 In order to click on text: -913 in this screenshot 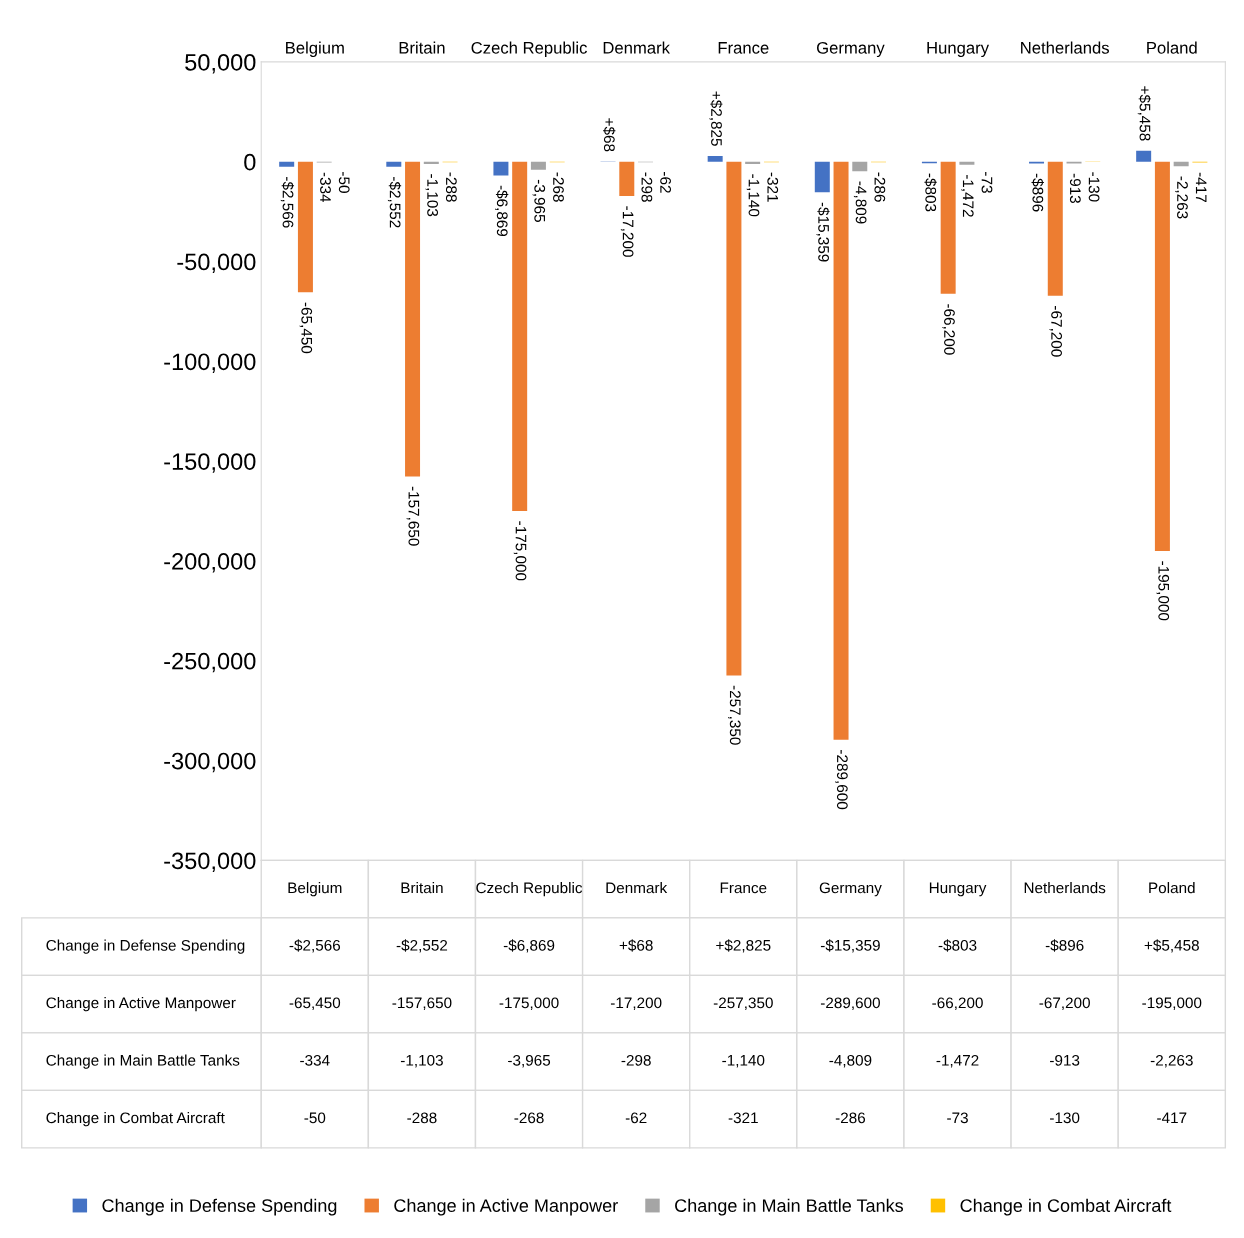, I will do `click(1075, 188)`.